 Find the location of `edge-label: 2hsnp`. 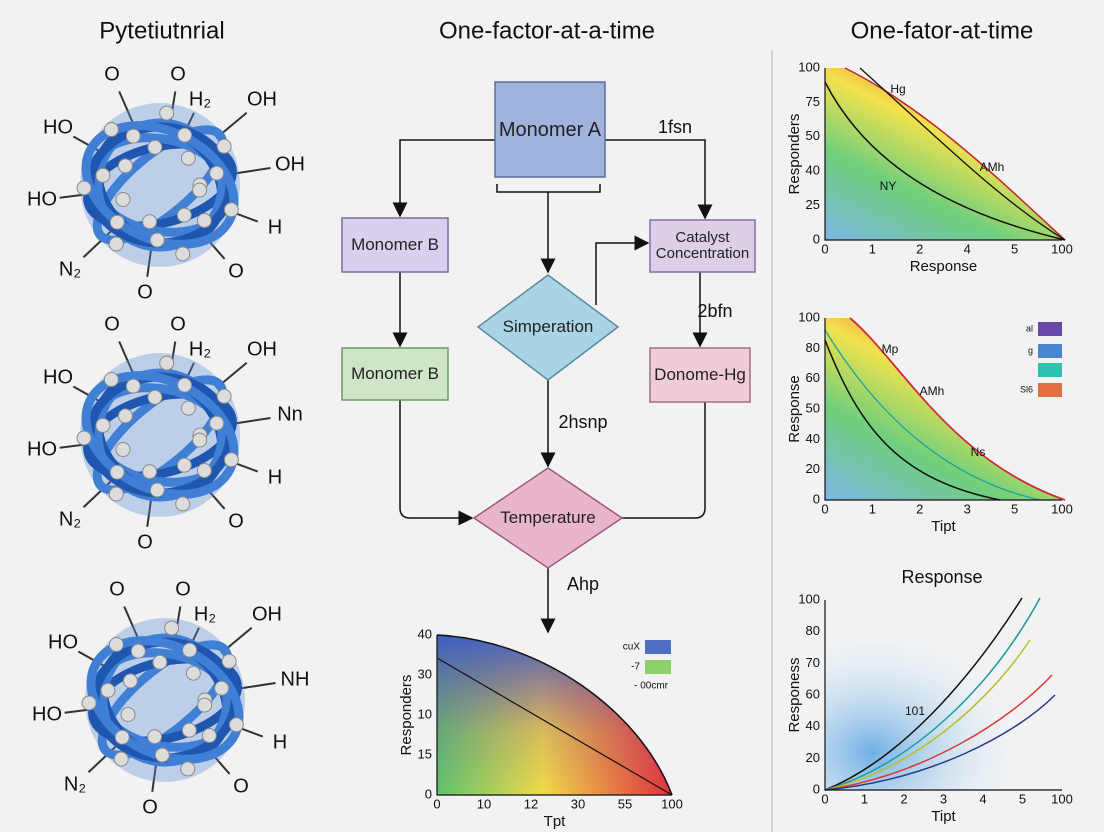

edge-label: 2hsnp is located at coordinates (582, 422).